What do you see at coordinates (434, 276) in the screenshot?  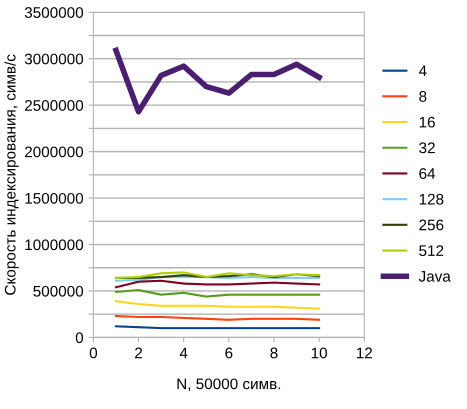 I see `legend-label: Java` at bounding box center [434, 276].